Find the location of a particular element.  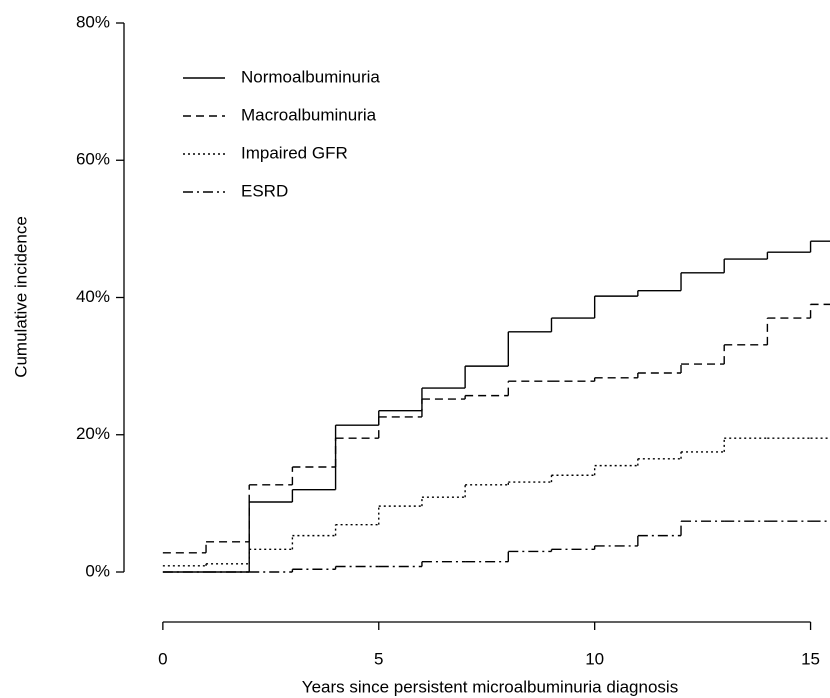

y-tick-label: 20% is located at coordinates (93, 433).